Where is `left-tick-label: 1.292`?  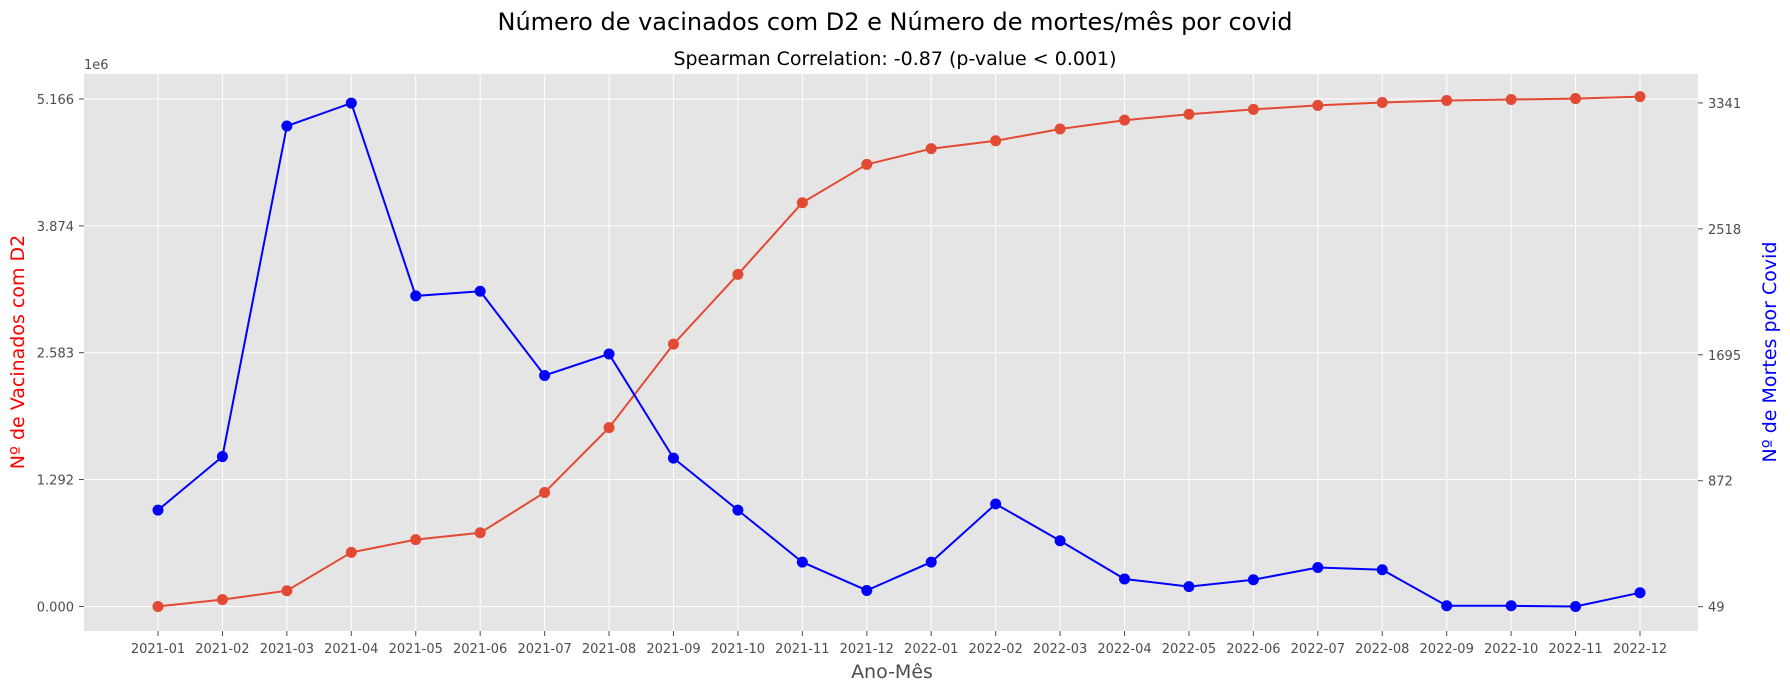
left-tick-label: 1.292 is located at coordinates (55, 481).